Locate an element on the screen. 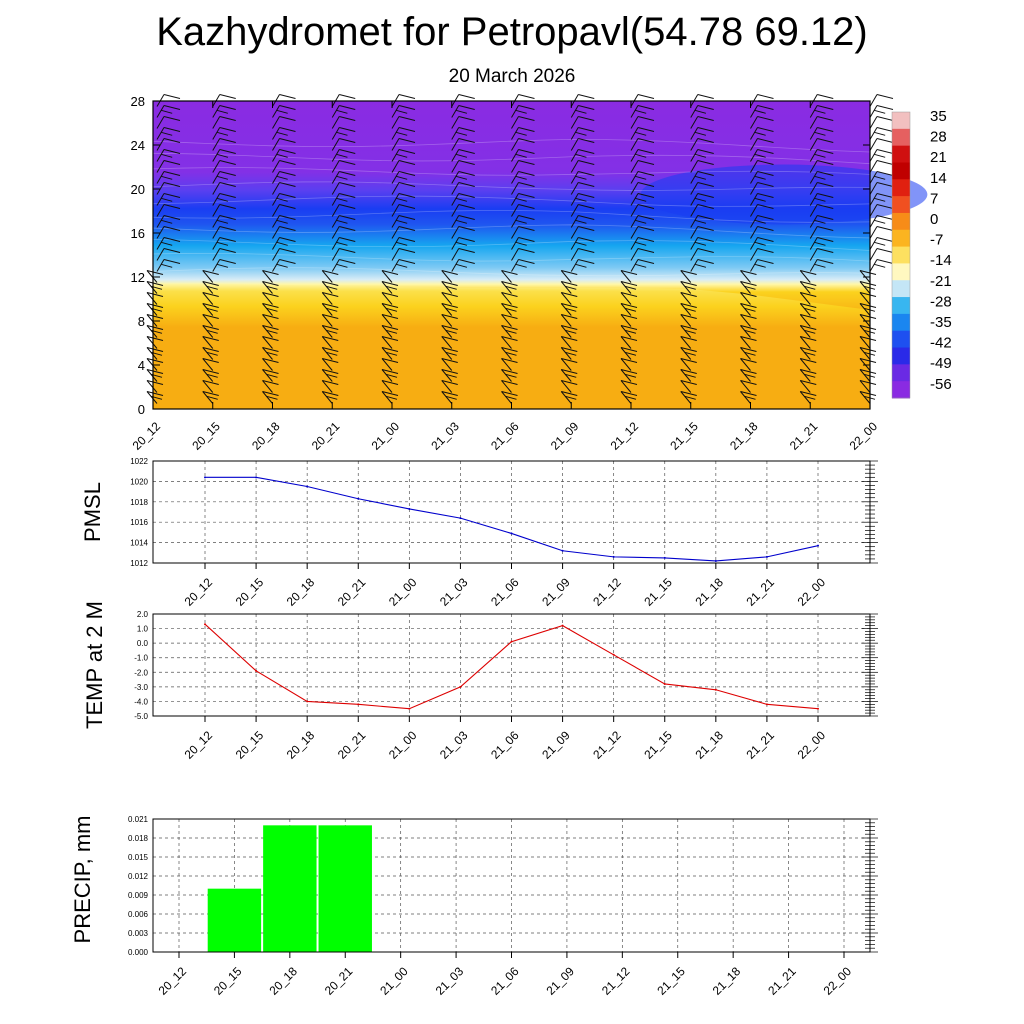 The image size is (1024, 1024). y-tick-label: -2.0 is located at coordinates (141, 672).